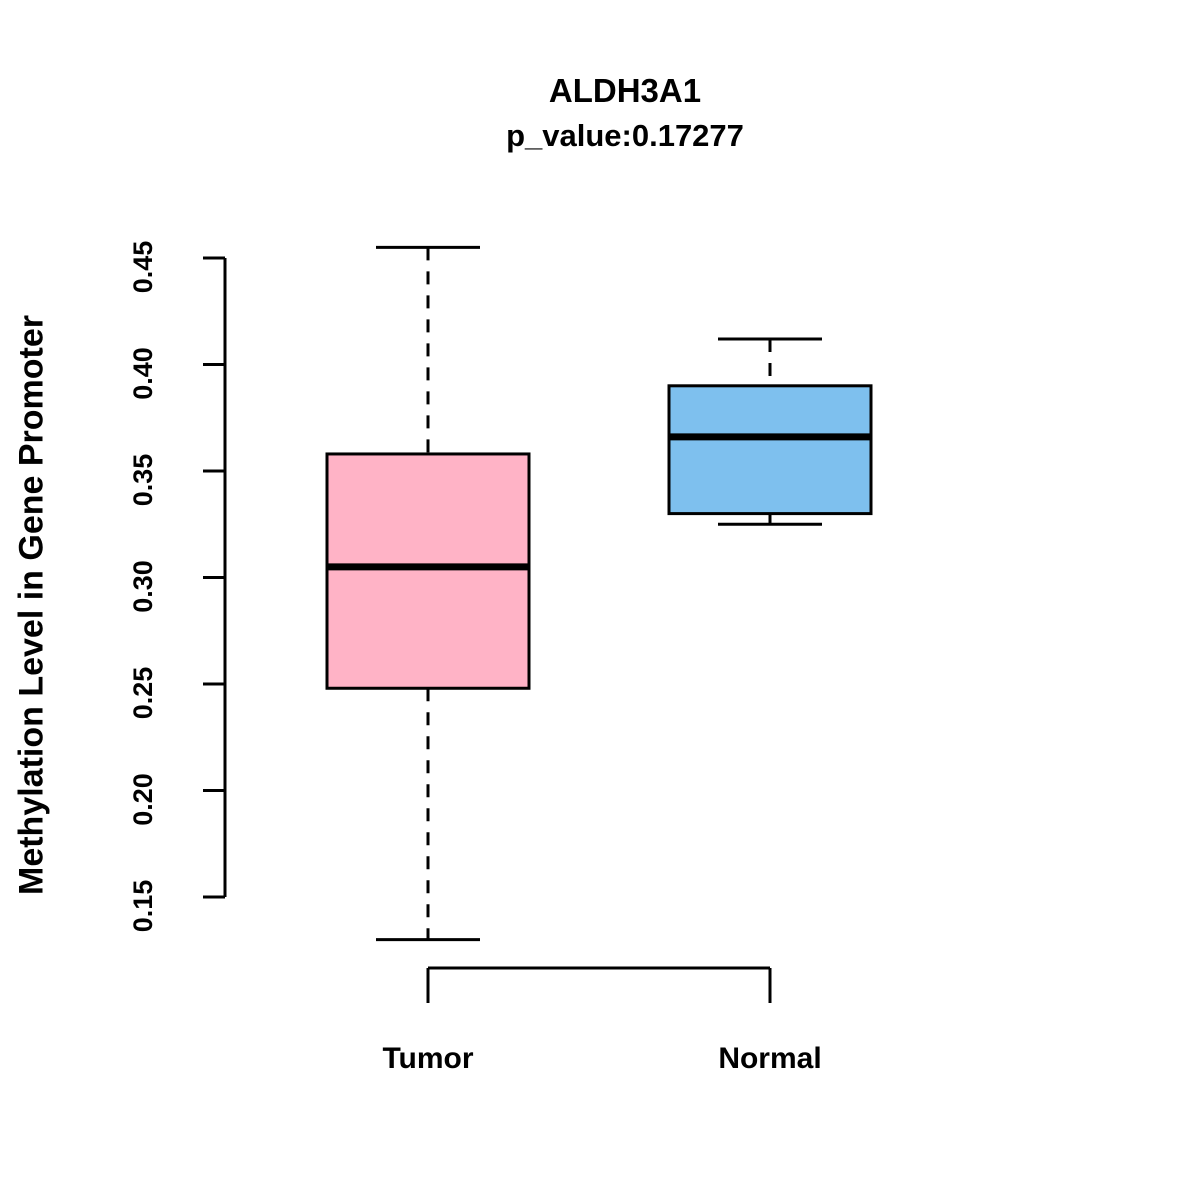 This screenshot has height=1200, width=1200. I want to click on y-axis-tick-label: 0.45, so click(143, 267).